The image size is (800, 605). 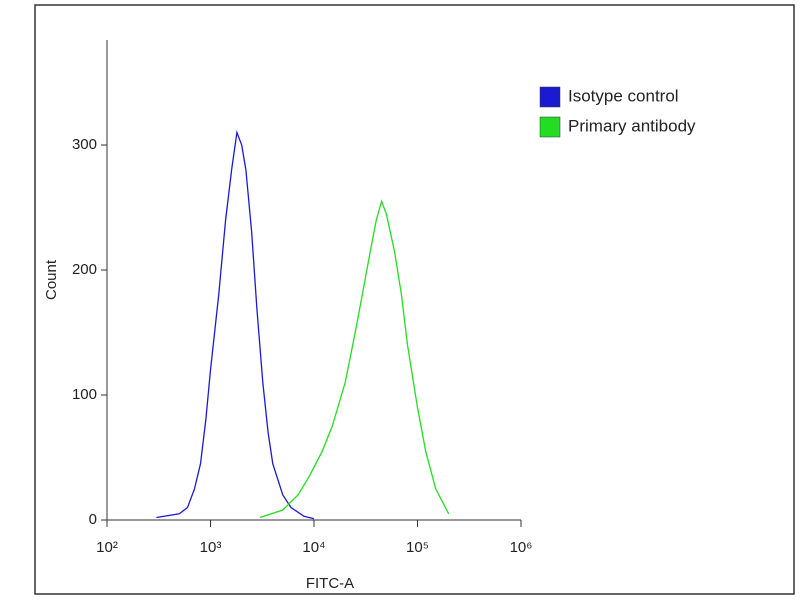 What do you see at coordinates (51, 279) in the screenshot?
I see `y-axis-label: Count` at bounding box center [51, 279].